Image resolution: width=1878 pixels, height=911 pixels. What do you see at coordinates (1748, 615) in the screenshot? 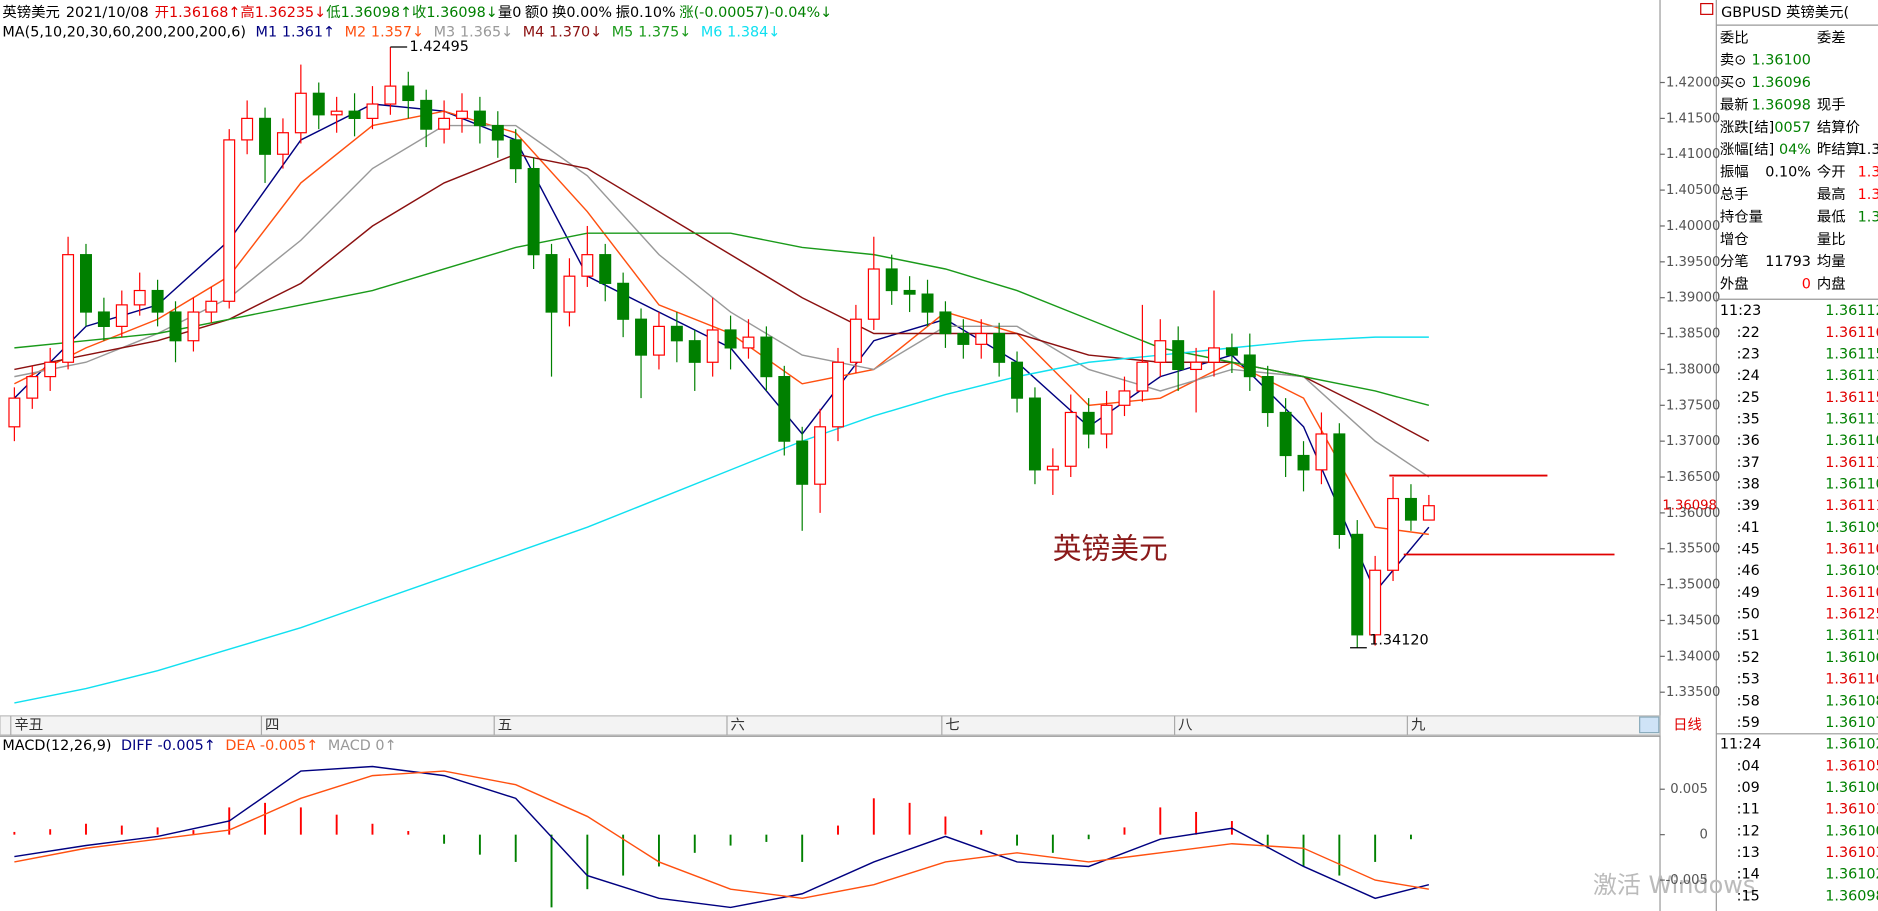
I see `tick-time: :50` at bounding box center [1748, 615].